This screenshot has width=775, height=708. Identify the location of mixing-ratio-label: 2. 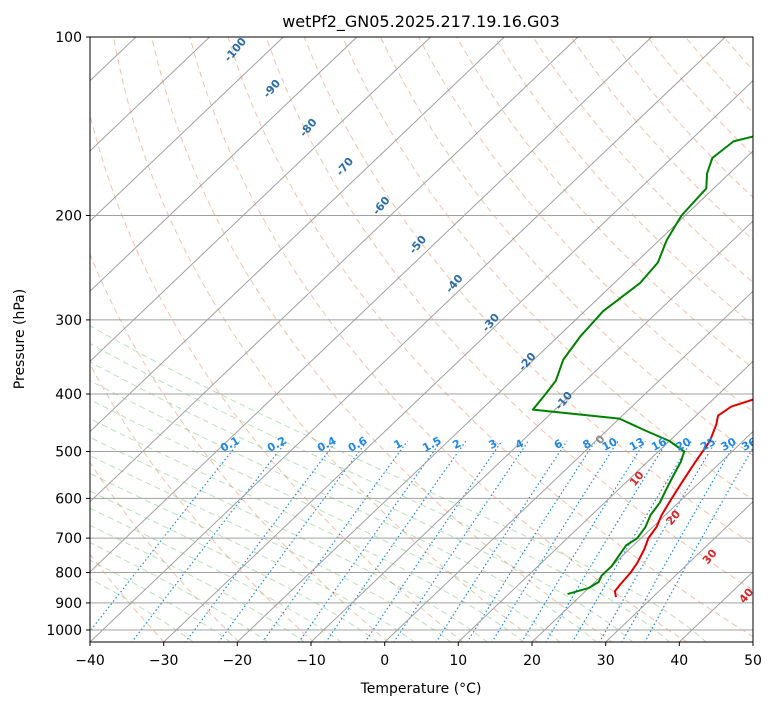
(456, 444).